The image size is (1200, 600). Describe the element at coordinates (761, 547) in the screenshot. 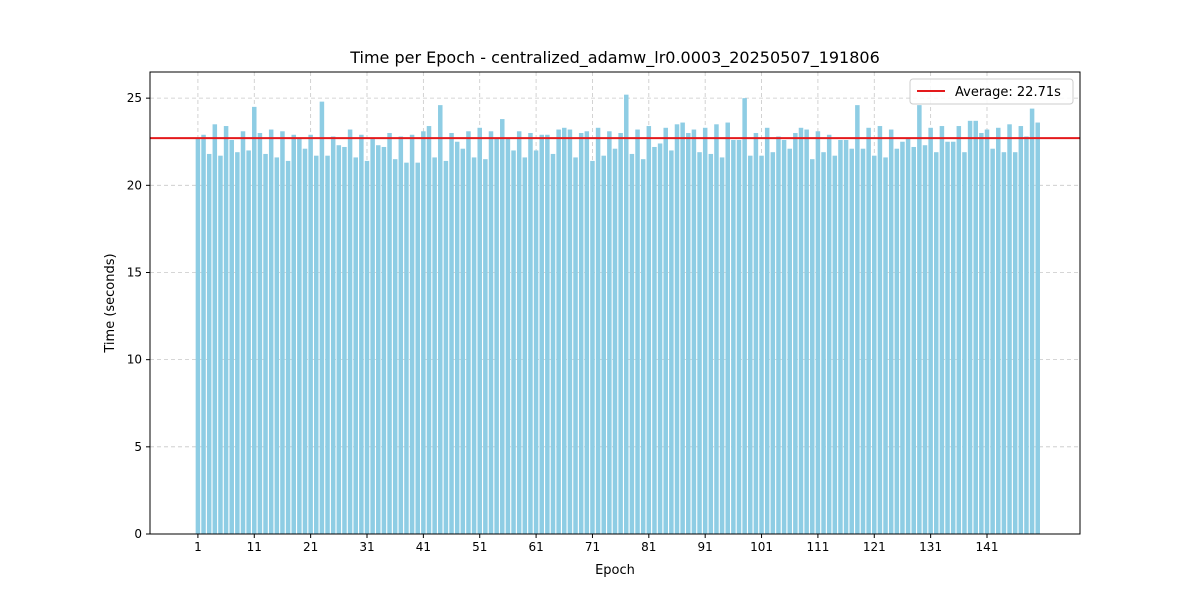

I see `x-tick-label: 101` at that location.